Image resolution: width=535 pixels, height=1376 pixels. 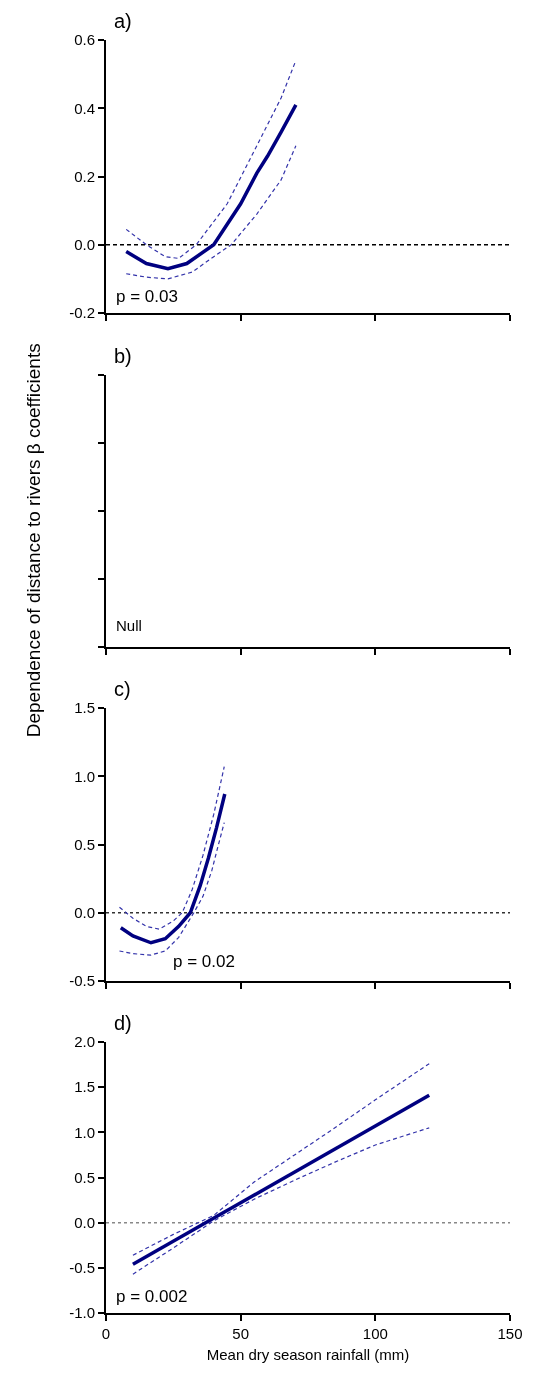 I want to click on x-axis-title: Mean dry season rainfall (mm), so click(x=308, y=1354).